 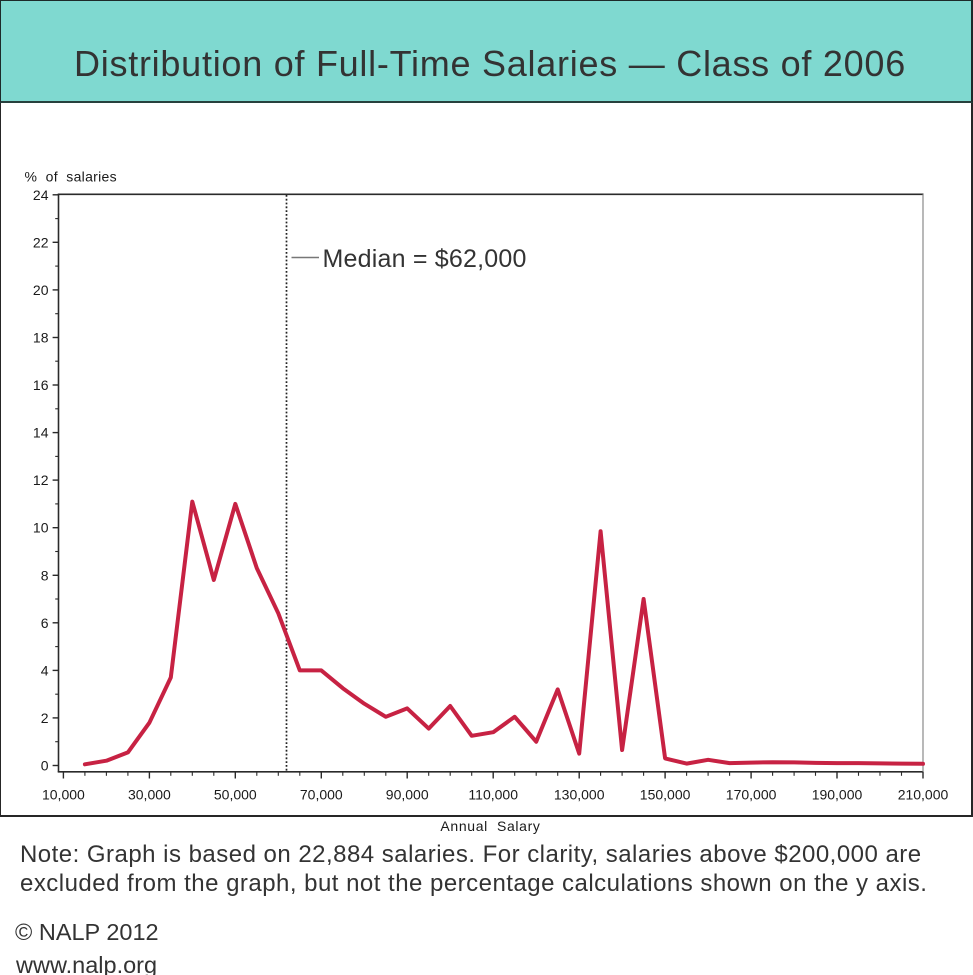 What do you see at coordinates (149, 795) in the screenshot?
I see `svg-text: 30,000` at bounding box center [149, 795].